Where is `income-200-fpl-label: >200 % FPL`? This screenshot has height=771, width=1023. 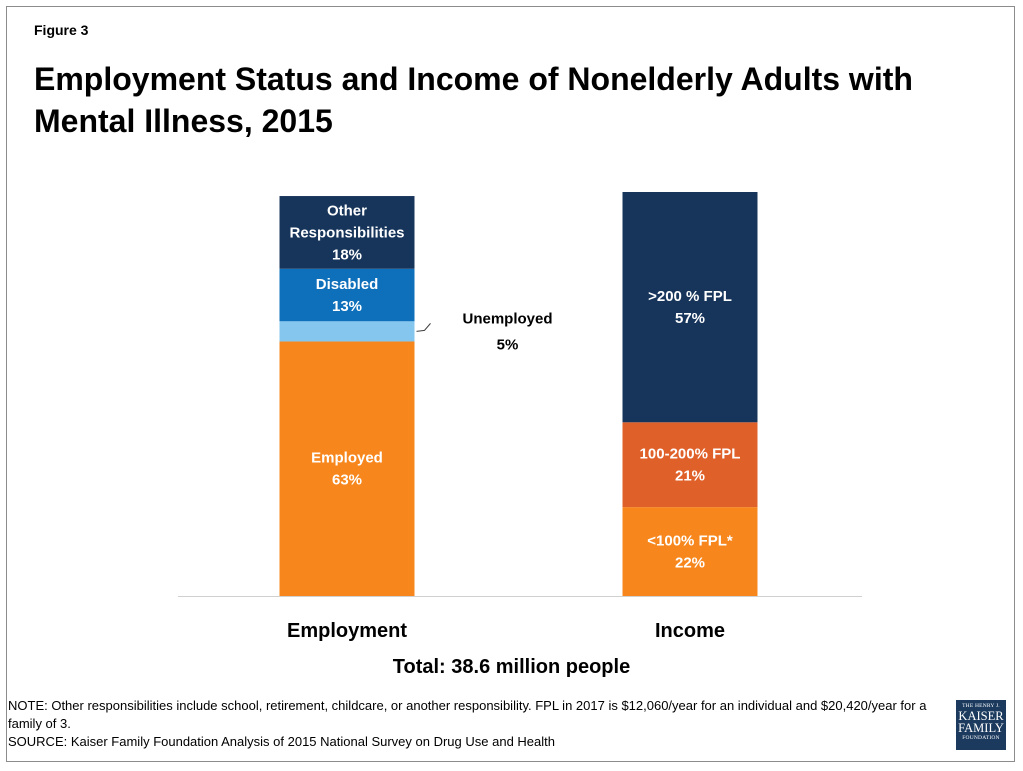
income-200-fpl-label: >200 % FPL is located at coordinates (690, 296).